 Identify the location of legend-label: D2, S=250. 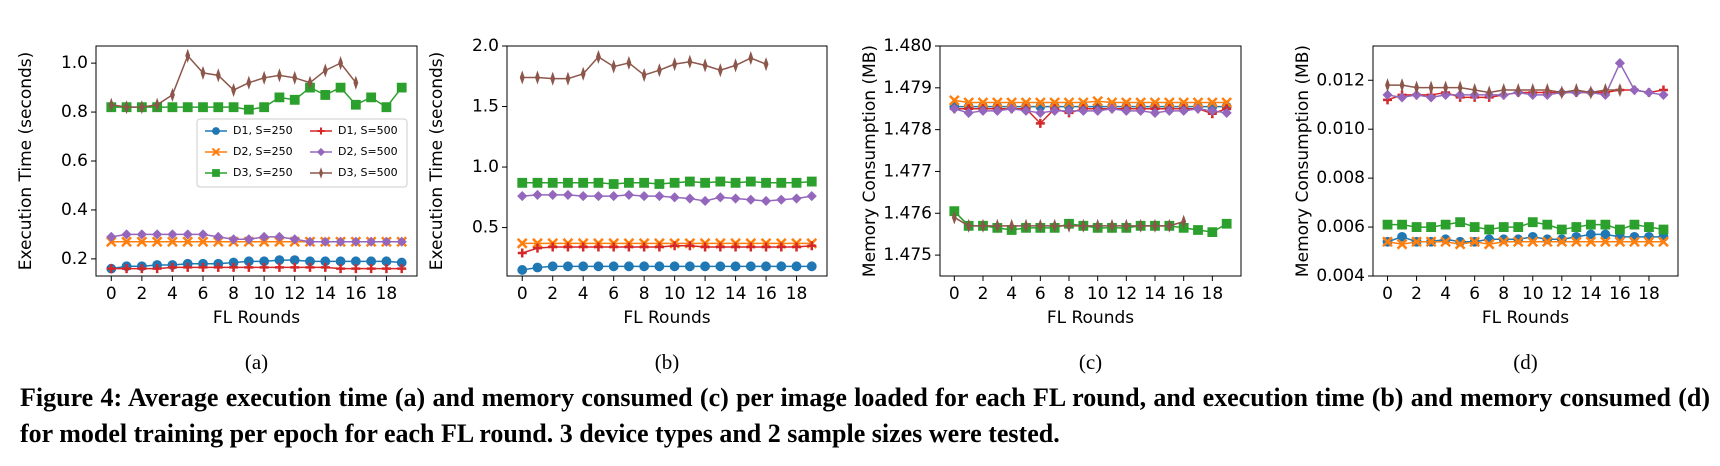
(263, 151).